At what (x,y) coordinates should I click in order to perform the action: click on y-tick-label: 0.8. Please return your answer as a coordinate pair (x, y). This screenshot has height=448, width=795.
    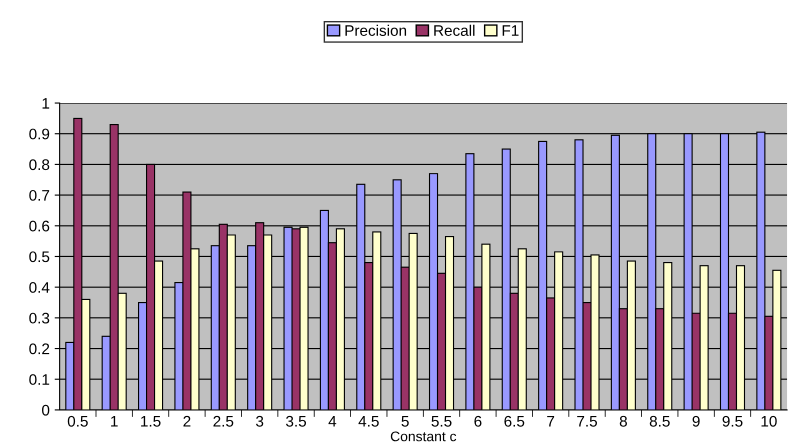
    Looking at the image, I should click on (39, 164).